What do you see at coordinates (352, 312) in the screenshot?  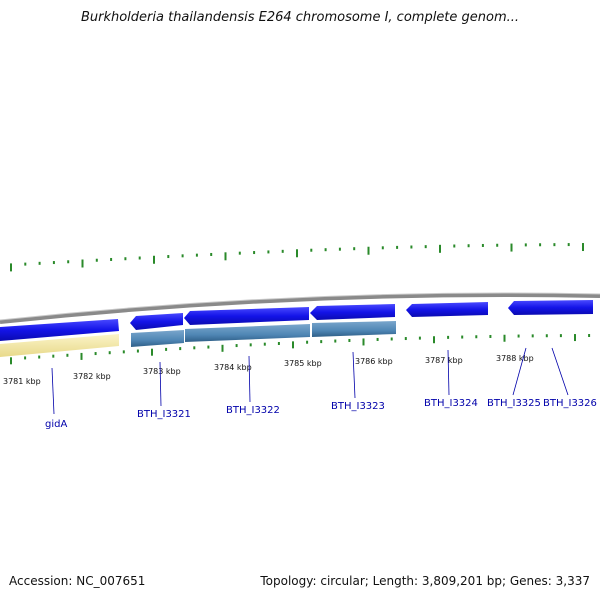 I see `gene-arrow-bth-i3323` at bounding box center [352, 312].